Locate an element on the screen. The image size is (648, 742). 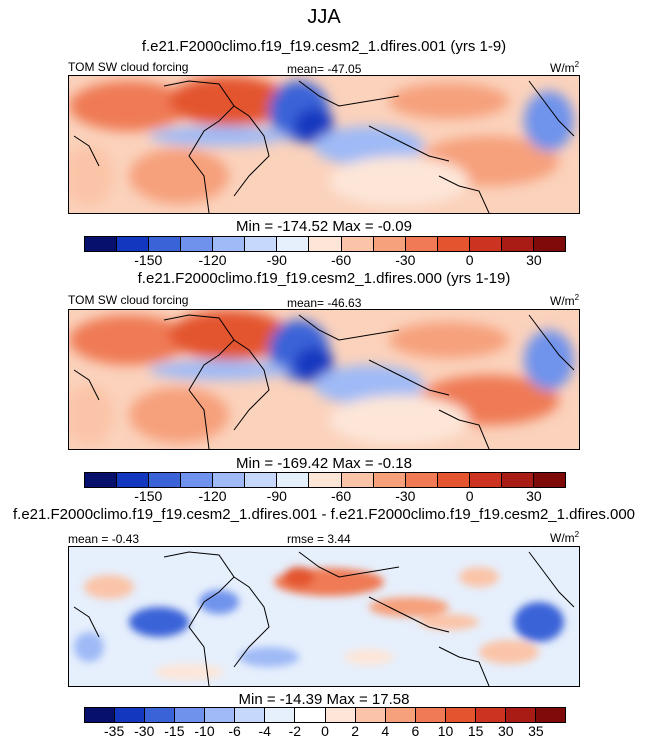
panel3-units: W/m2 is located at coordinates (565, 537).